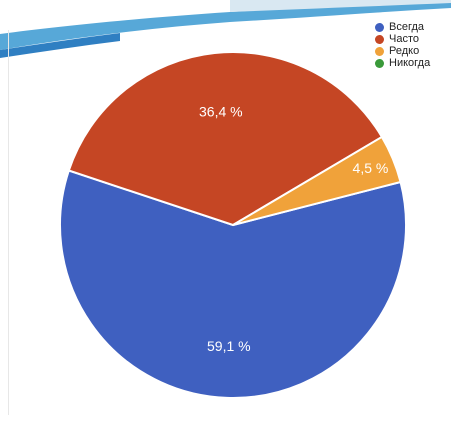  I want to click on chart-legend: Всегда Часто Редко Никогда, so click(402, 45).